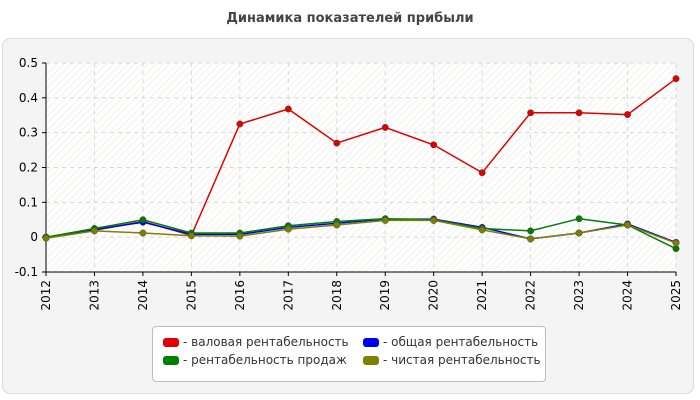 Image resolution: width=700 pixels, height=400 pixels. I want to click on legend-item-total: - общая рентабельность, so click(450, 342).